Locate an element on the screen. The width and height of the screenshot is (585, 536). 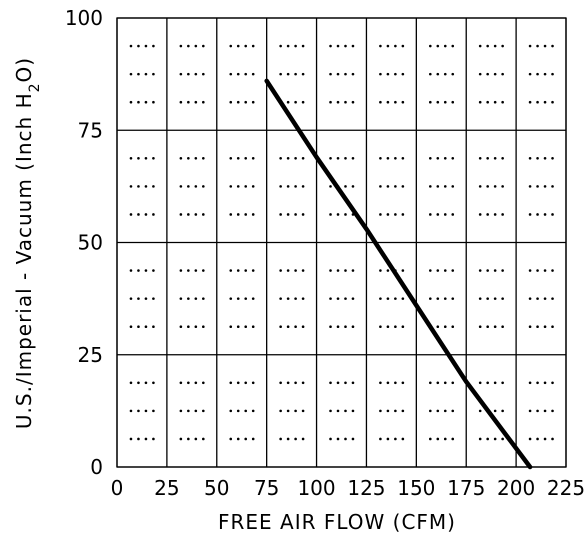
y-tick-label: 50 is located at coordinates (90, 243).